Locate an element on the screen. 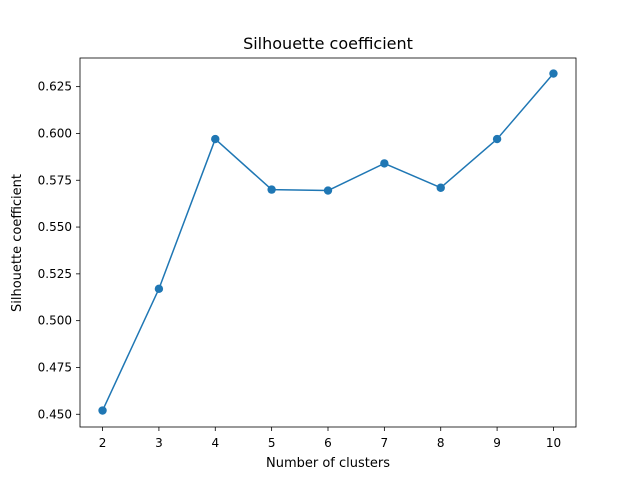 The image size is (640, 480). y-tick-label: 0.625 is located at coordinates (55, 87).